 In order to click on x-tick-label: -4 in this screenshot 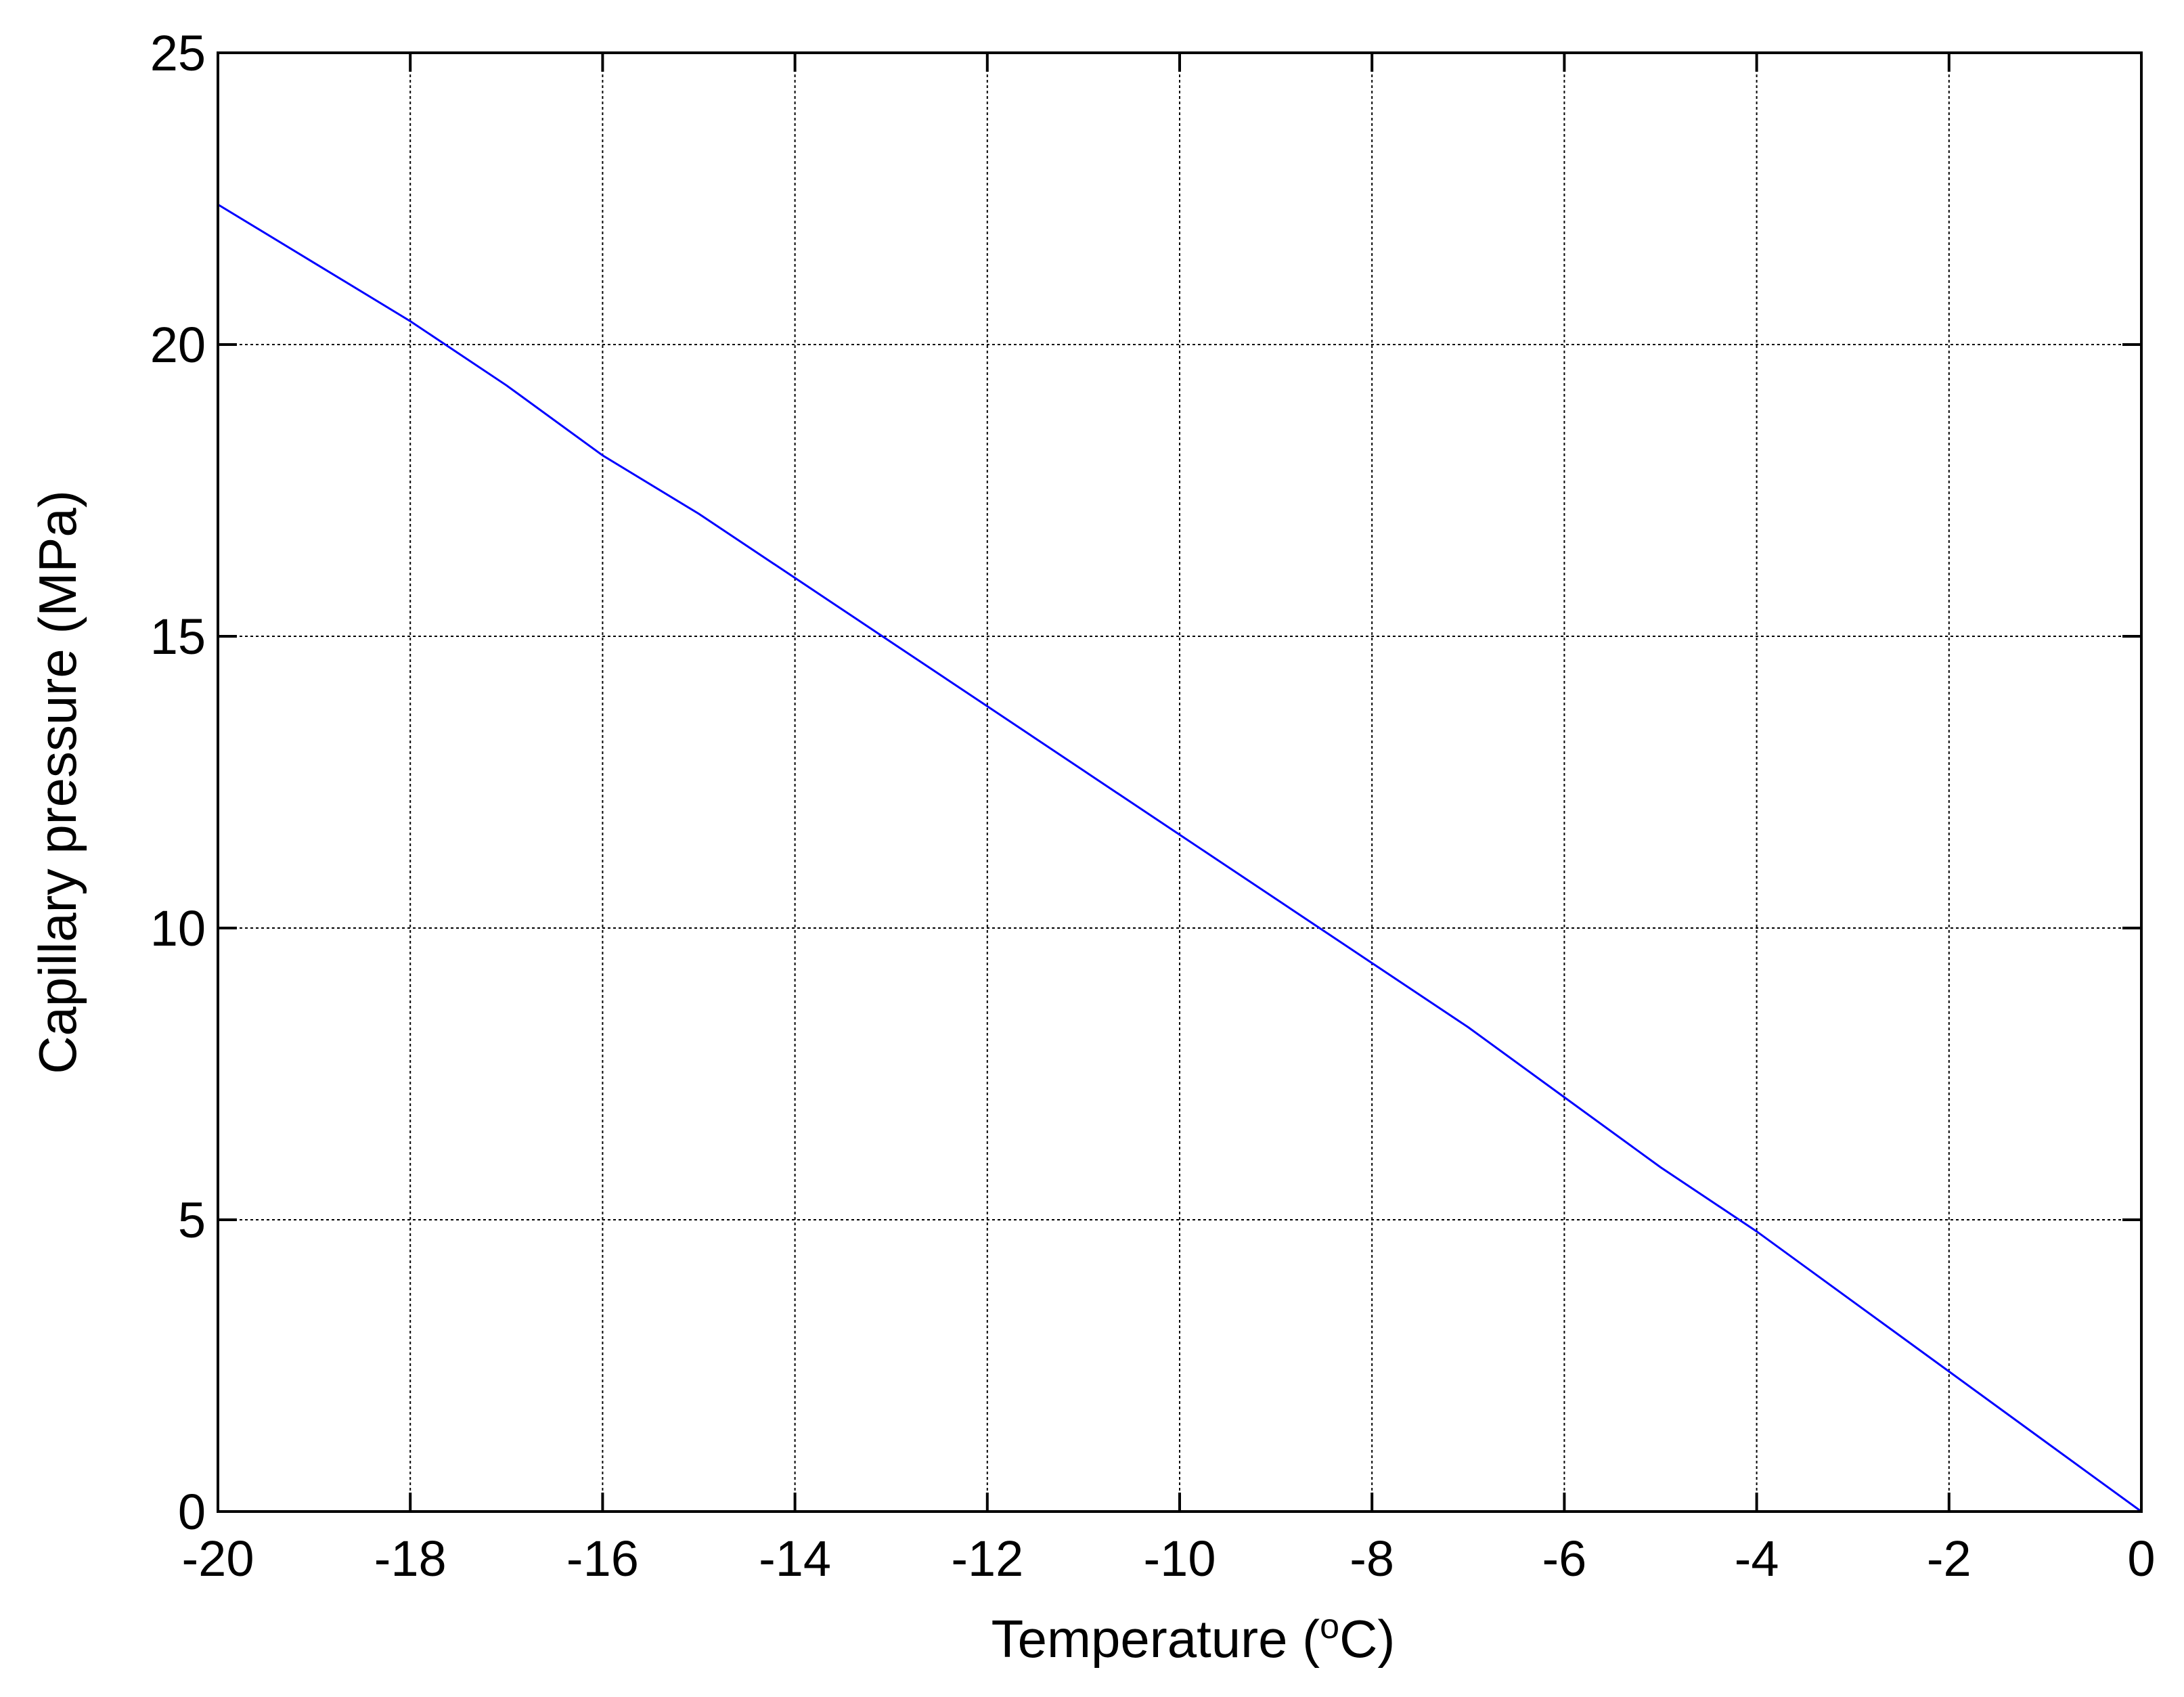, I will do `click(1757, 1558)`.